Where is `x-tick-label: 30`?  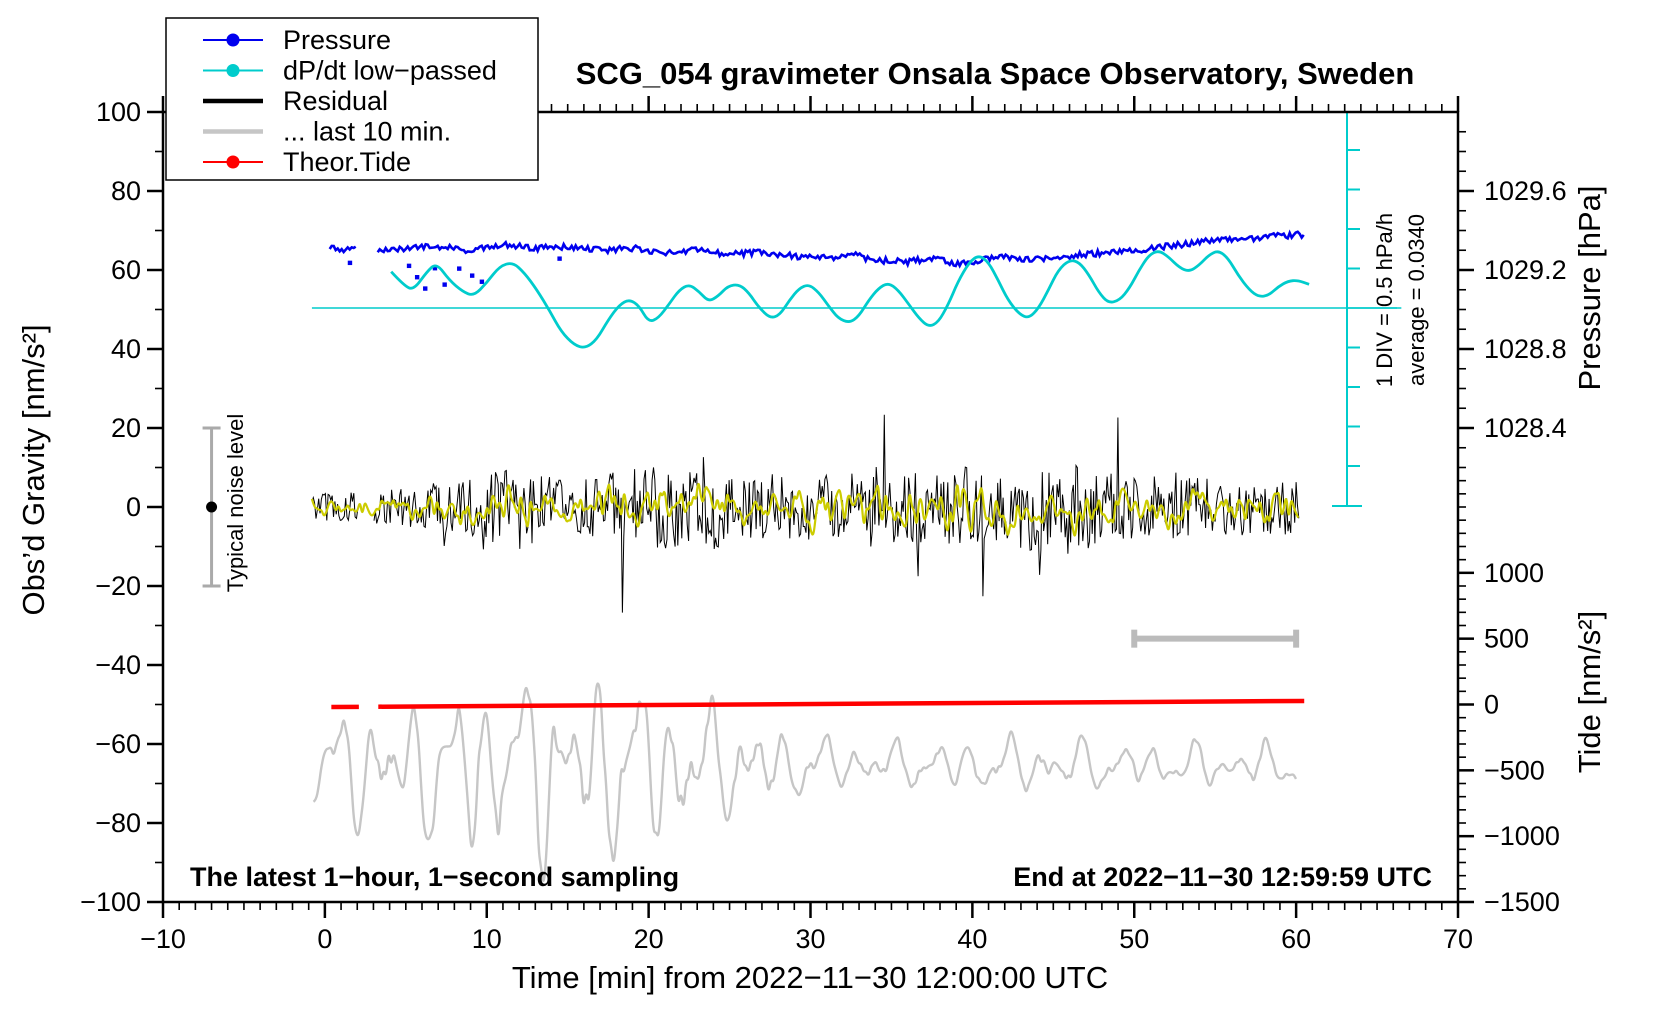
x-tick-label: 30 is located at coordinates (810, 939).